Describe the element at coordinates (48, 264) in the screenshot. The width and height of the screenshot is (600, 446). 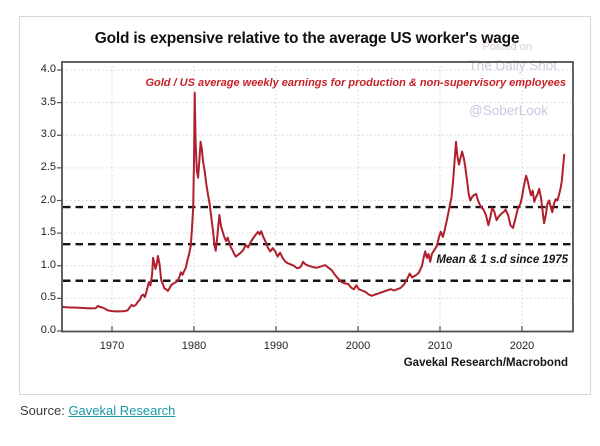
I see `y-tick-label: 1.0` at that location.